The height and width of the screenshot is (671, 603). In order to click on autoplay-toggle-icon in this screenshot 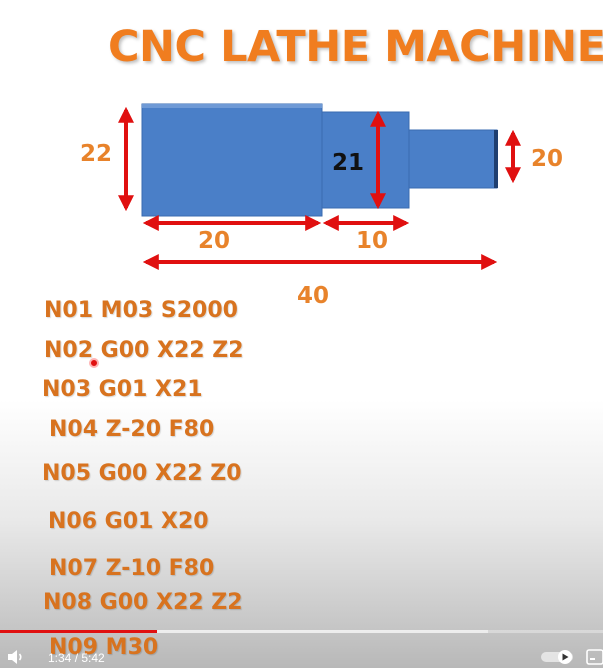, I will do `click(558, 657)`.